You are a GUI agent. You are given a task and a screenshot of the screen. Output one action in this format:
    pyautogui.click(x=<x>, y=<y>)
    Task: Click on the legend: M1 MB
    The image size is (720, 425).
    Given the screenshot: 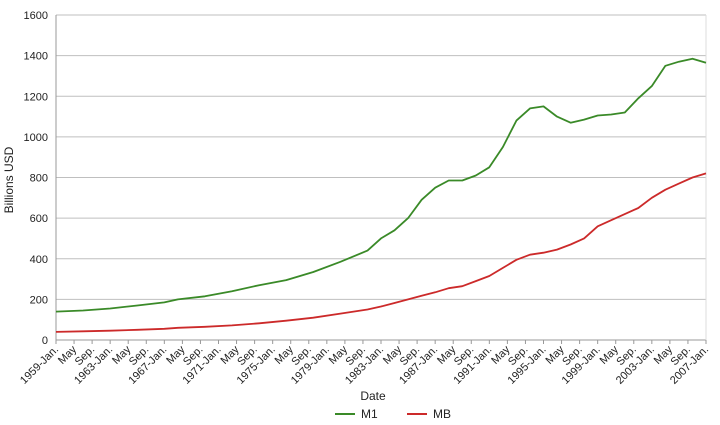 What is the action you would take?
    pyautogui.click(x=393, y=414)
    